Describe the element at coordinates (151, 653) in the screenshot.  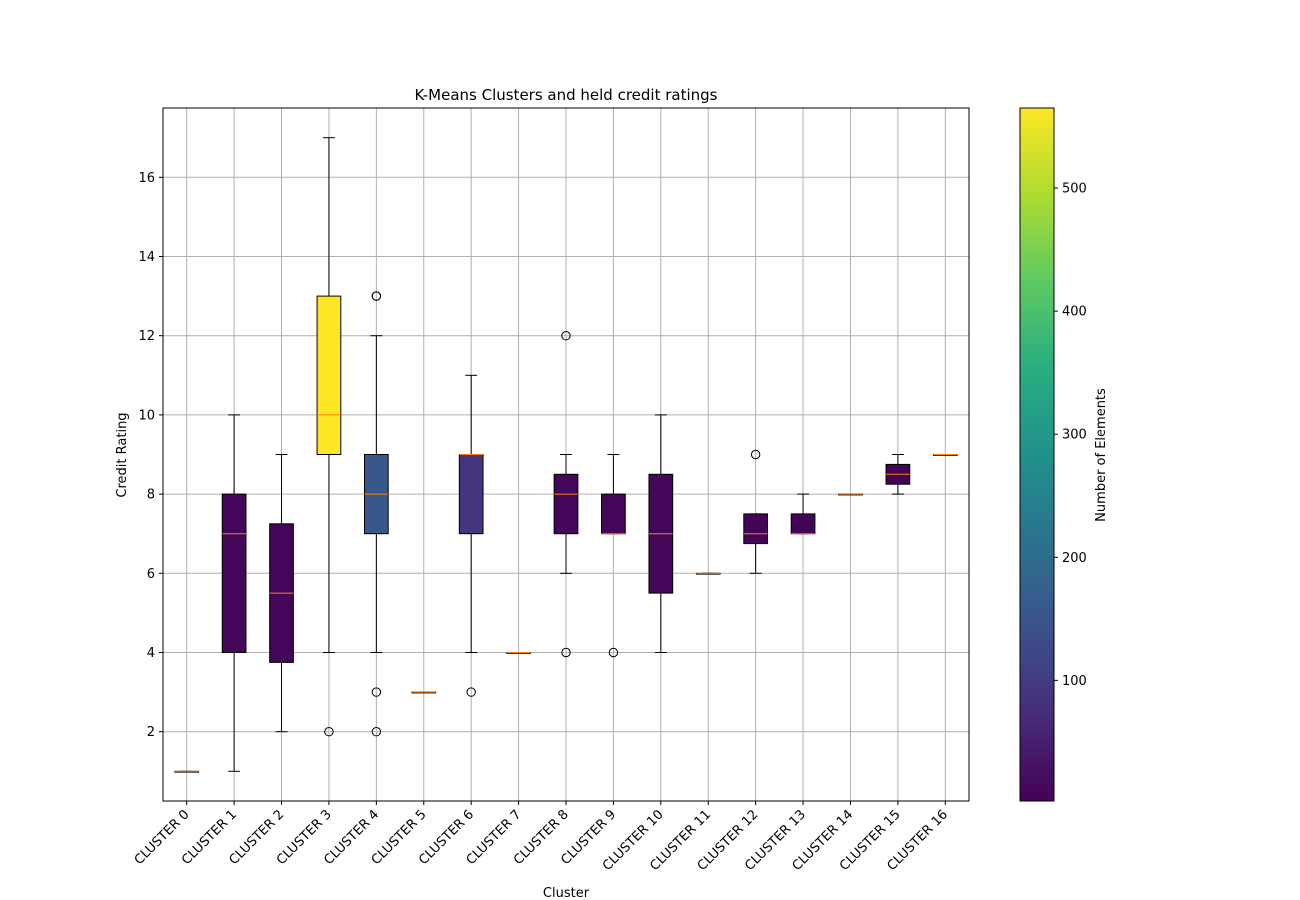
I see `y-tick-label: 4` at that location.